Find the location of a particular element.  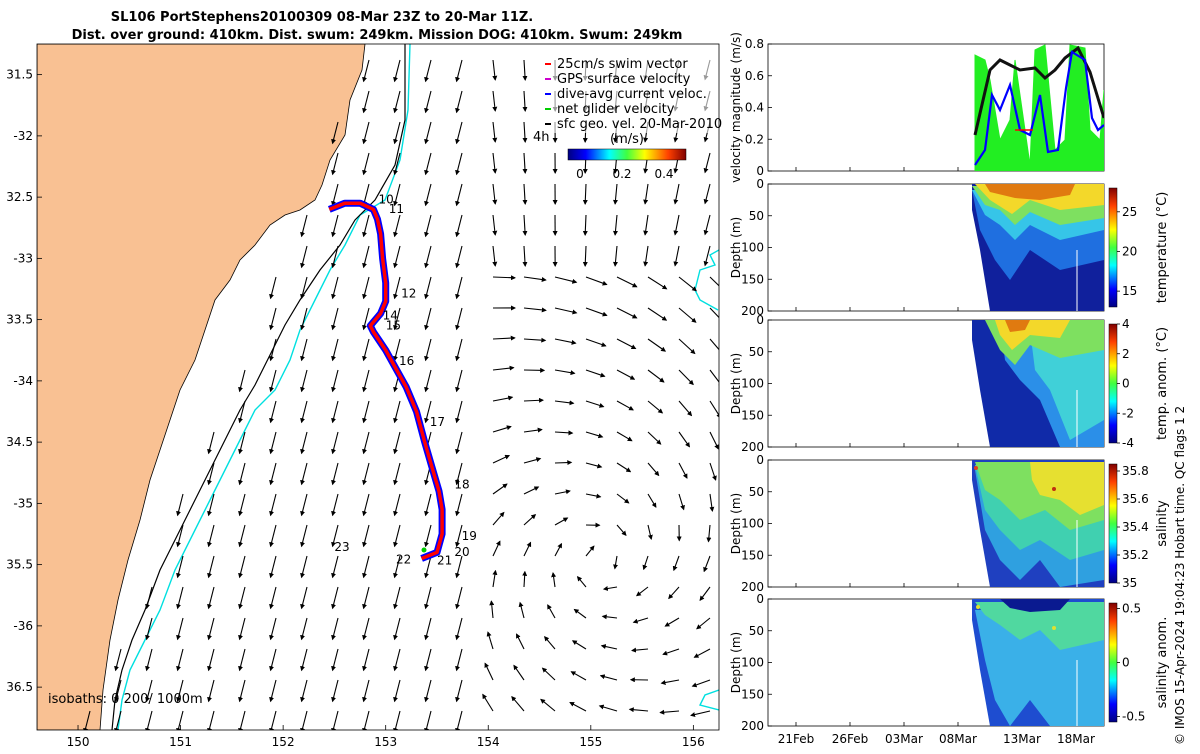

velocity-vector is located at coordinates (563, 462).